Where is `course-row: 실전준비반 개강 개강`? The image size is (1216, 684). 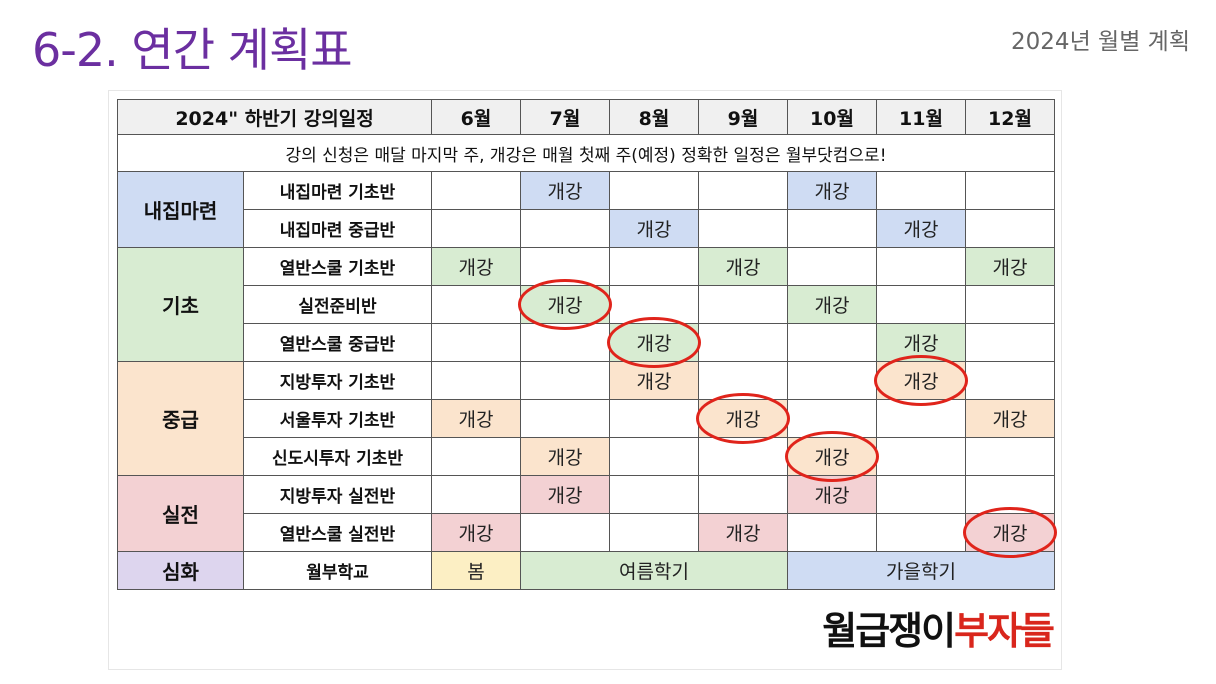 course-row: 실전준비반 개강 개강 is located at coordinates (586, 304).